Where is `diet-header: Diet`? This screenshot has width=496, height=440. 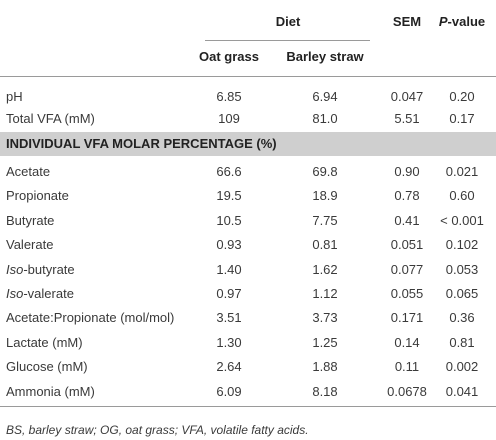 diet-header: Diet is located at coordinates (288, 21).